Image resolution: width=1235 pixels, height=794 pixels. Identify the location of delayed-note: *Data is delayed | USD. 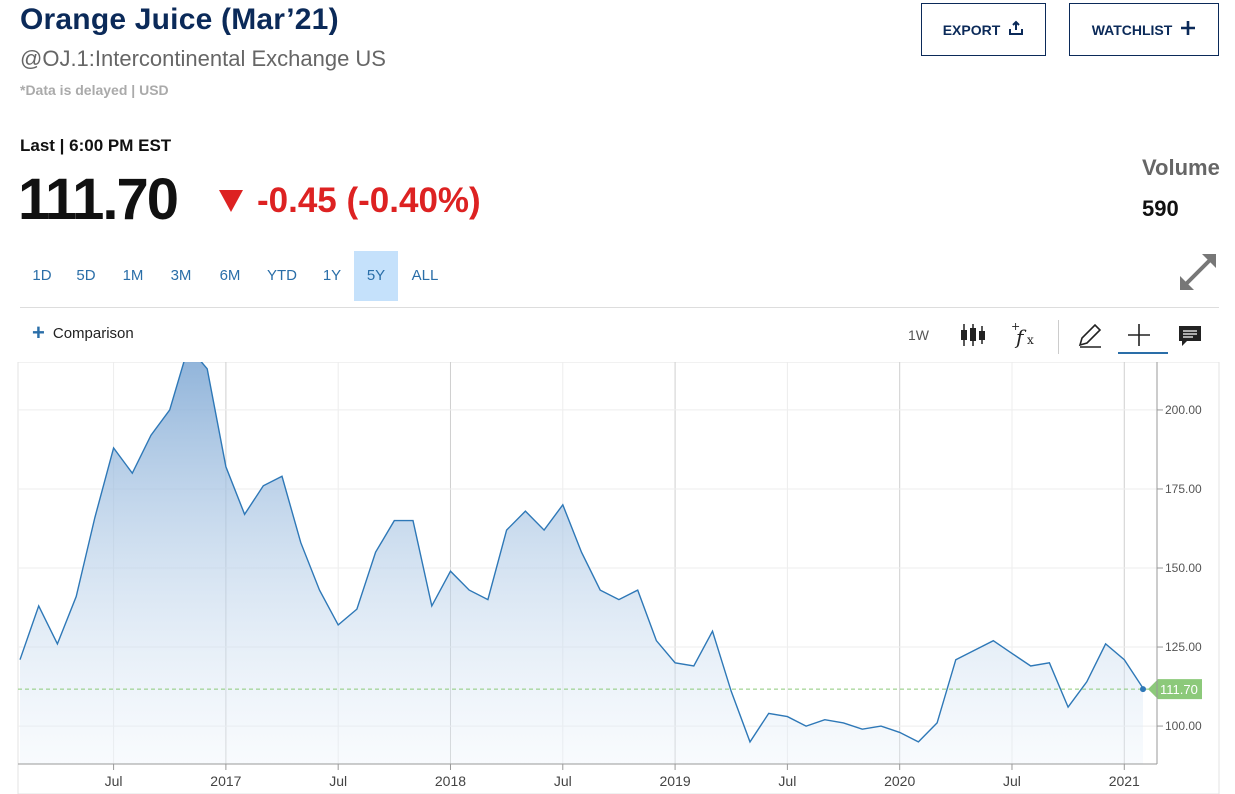
(94, 90).